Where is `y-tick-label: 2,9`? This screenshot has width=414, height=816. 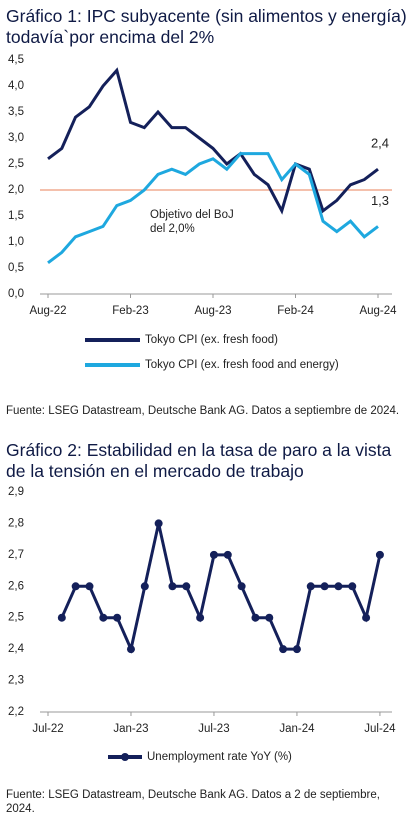
y-tick-label: 2,9 is located at coordinates (16, 492).